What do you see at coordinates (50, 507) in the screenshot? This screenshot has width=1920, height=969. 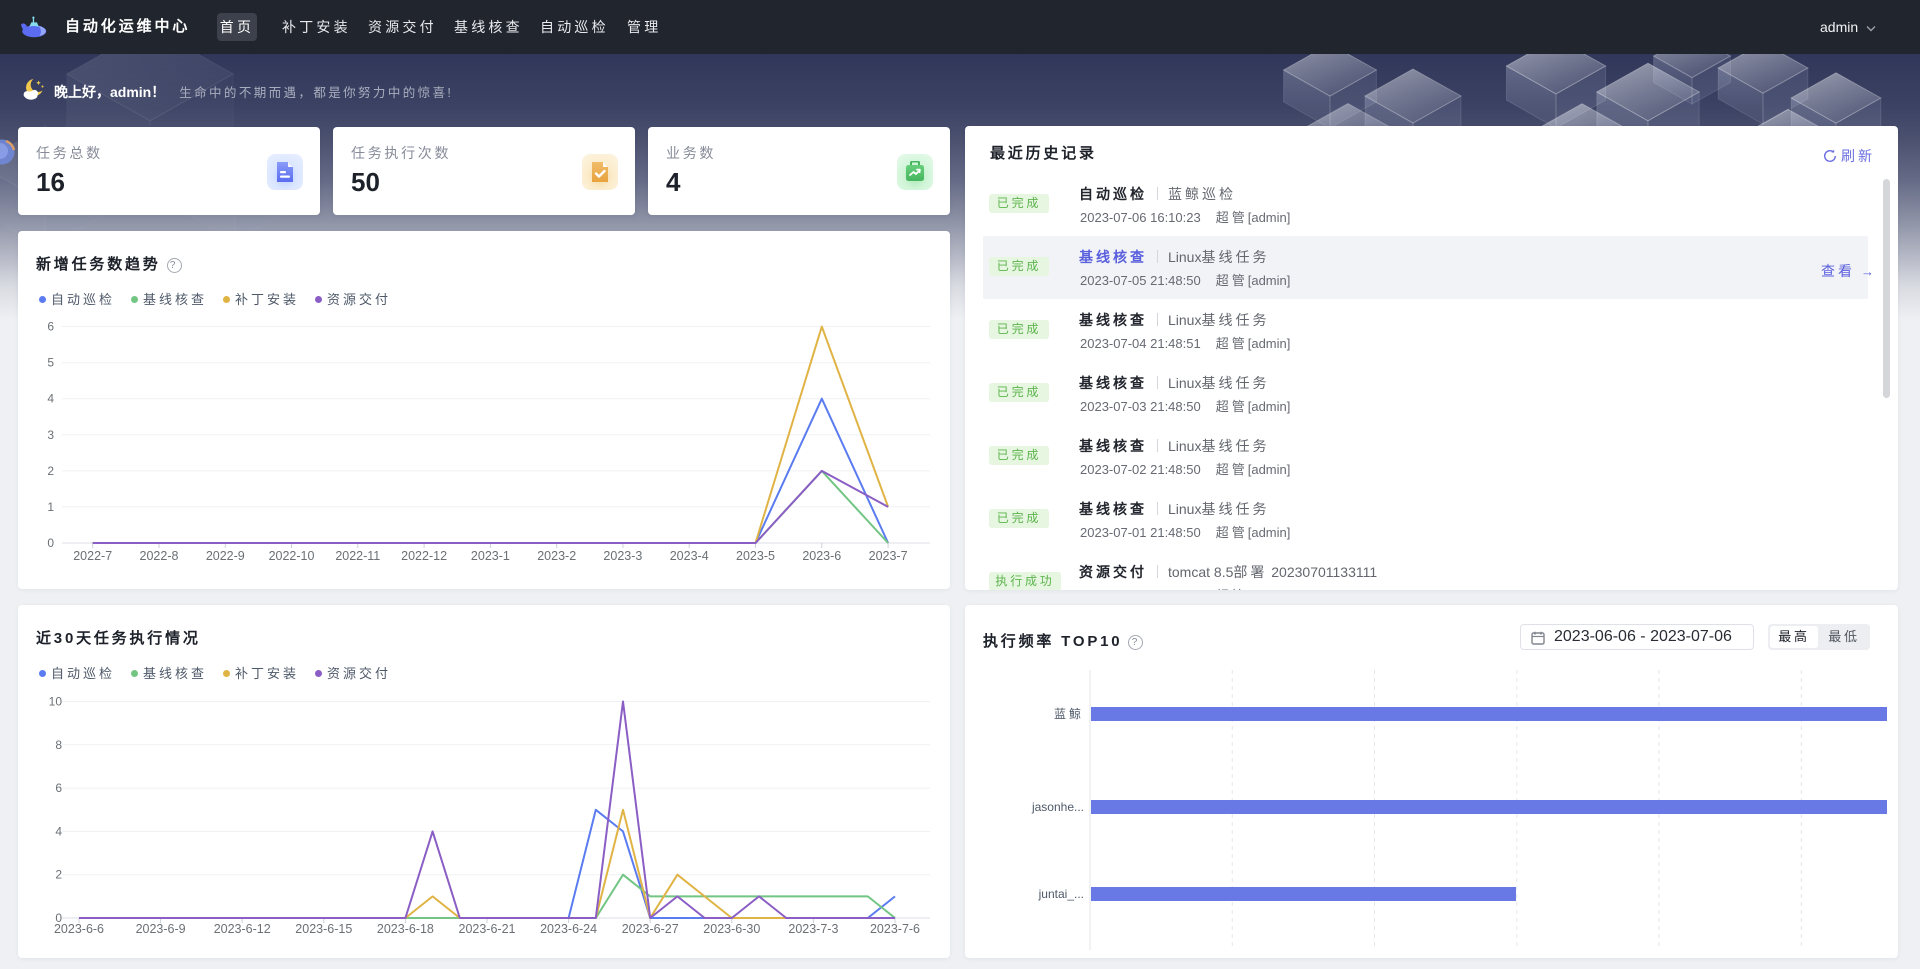 I see `svg-text: 1` at bounding box center [50, 507].